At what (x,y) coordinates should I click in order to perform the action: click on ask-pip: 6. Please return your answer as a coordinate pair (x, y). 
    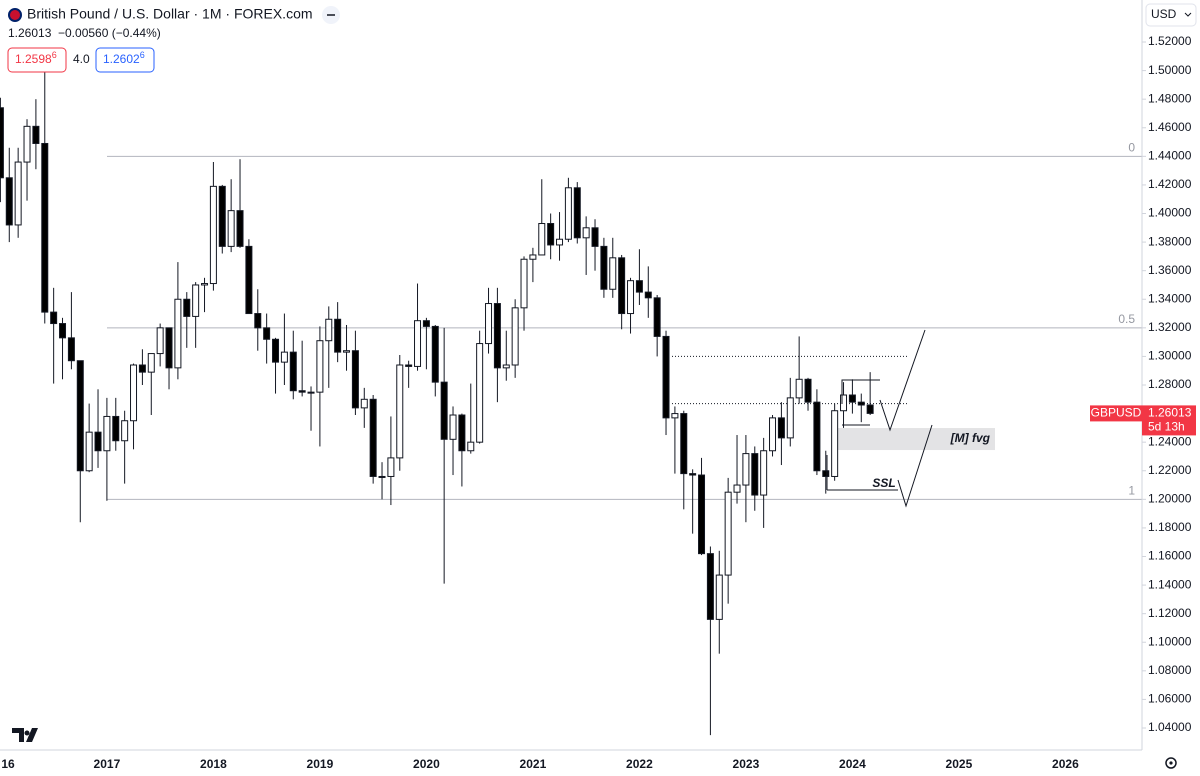
    Looking at the image, I should click on (142, 55).